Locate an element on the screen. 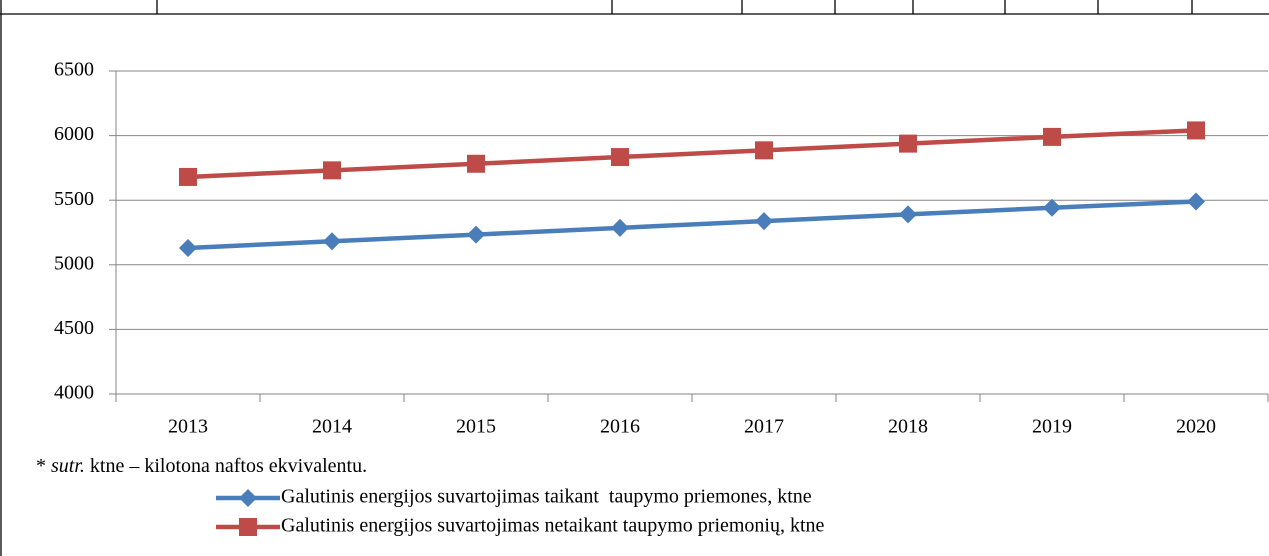 The width and height of the screenshot is (1269, 556). x-tick-label: 2018 is located at coordinates (908, 427).